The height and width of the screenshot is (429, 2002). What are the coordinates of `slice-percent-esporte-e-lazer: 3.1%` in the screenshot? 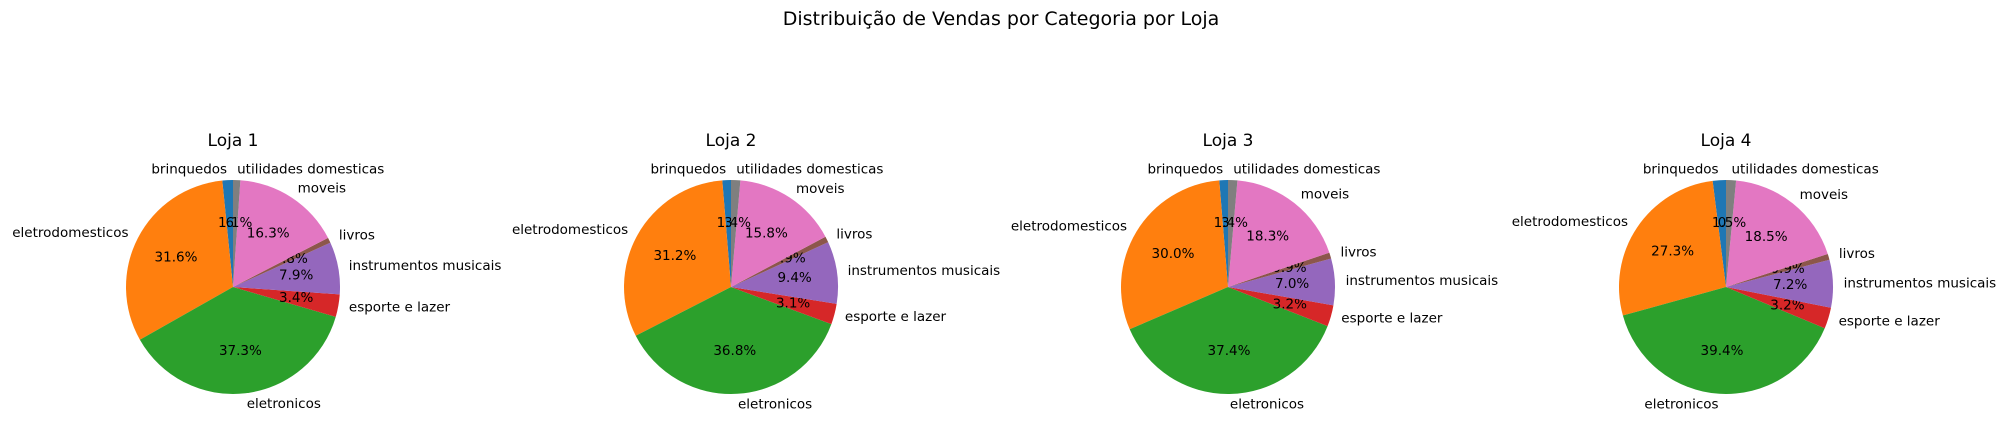 It's located at (793, 303).